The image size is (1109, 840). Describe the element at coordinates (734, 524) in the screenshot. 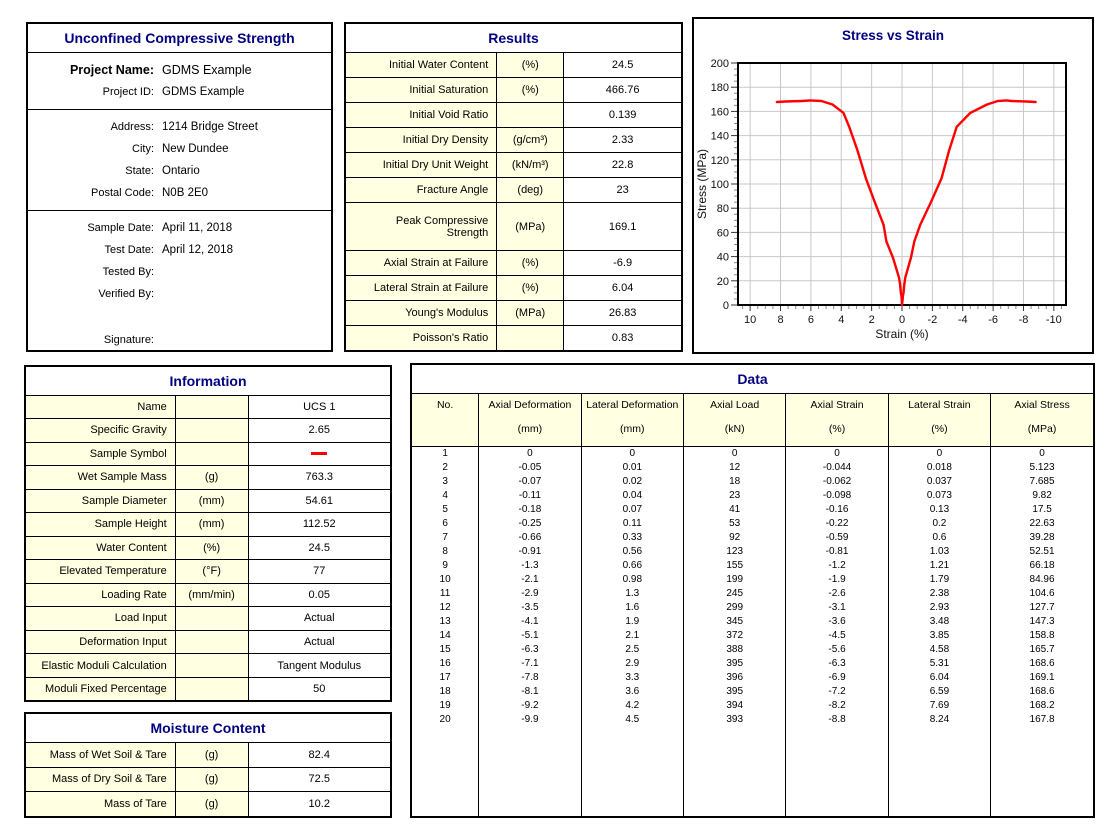

I see `data-cell: 53` at that location.